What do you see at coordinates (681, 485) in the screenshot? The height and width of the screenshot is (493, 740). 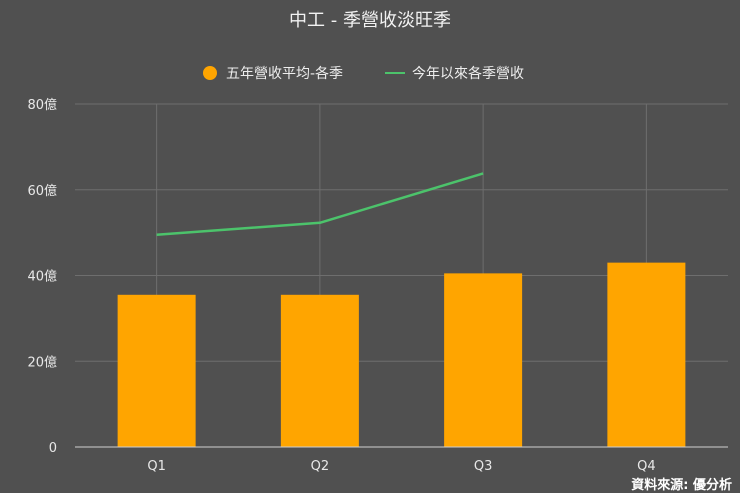 I see `source-note: 資料來源: 優分析` at bounding box center [681, 485].